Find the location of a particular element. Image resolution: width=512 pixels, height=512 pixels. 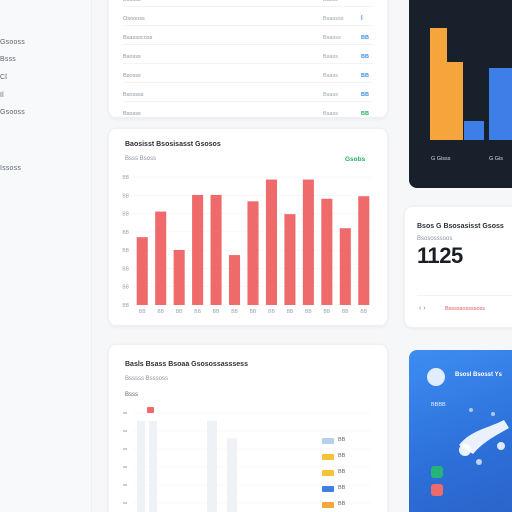

status-badge: Gsobs is located at coordinates (355, 159).